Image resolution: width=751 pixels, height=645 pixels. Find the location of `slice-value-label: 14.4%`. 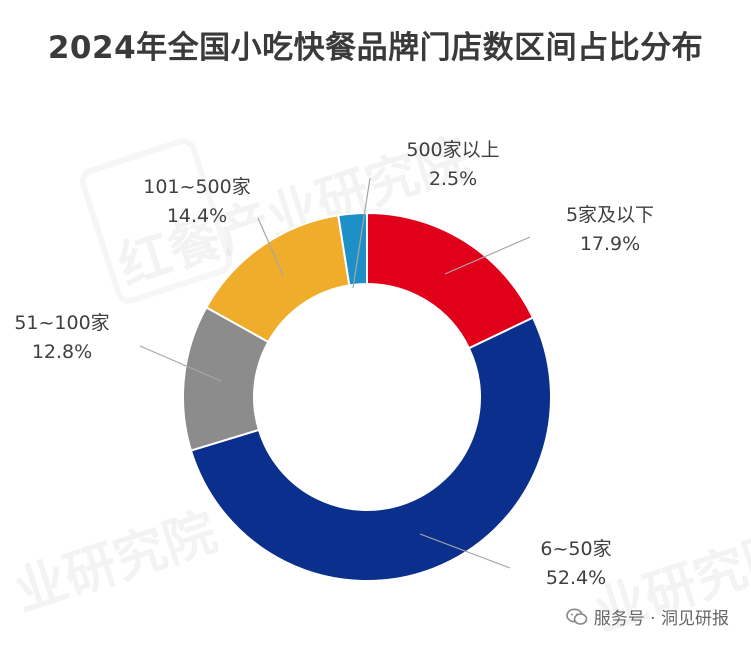

slice-value-label: 14.4% is located at coordinates (197, 216).